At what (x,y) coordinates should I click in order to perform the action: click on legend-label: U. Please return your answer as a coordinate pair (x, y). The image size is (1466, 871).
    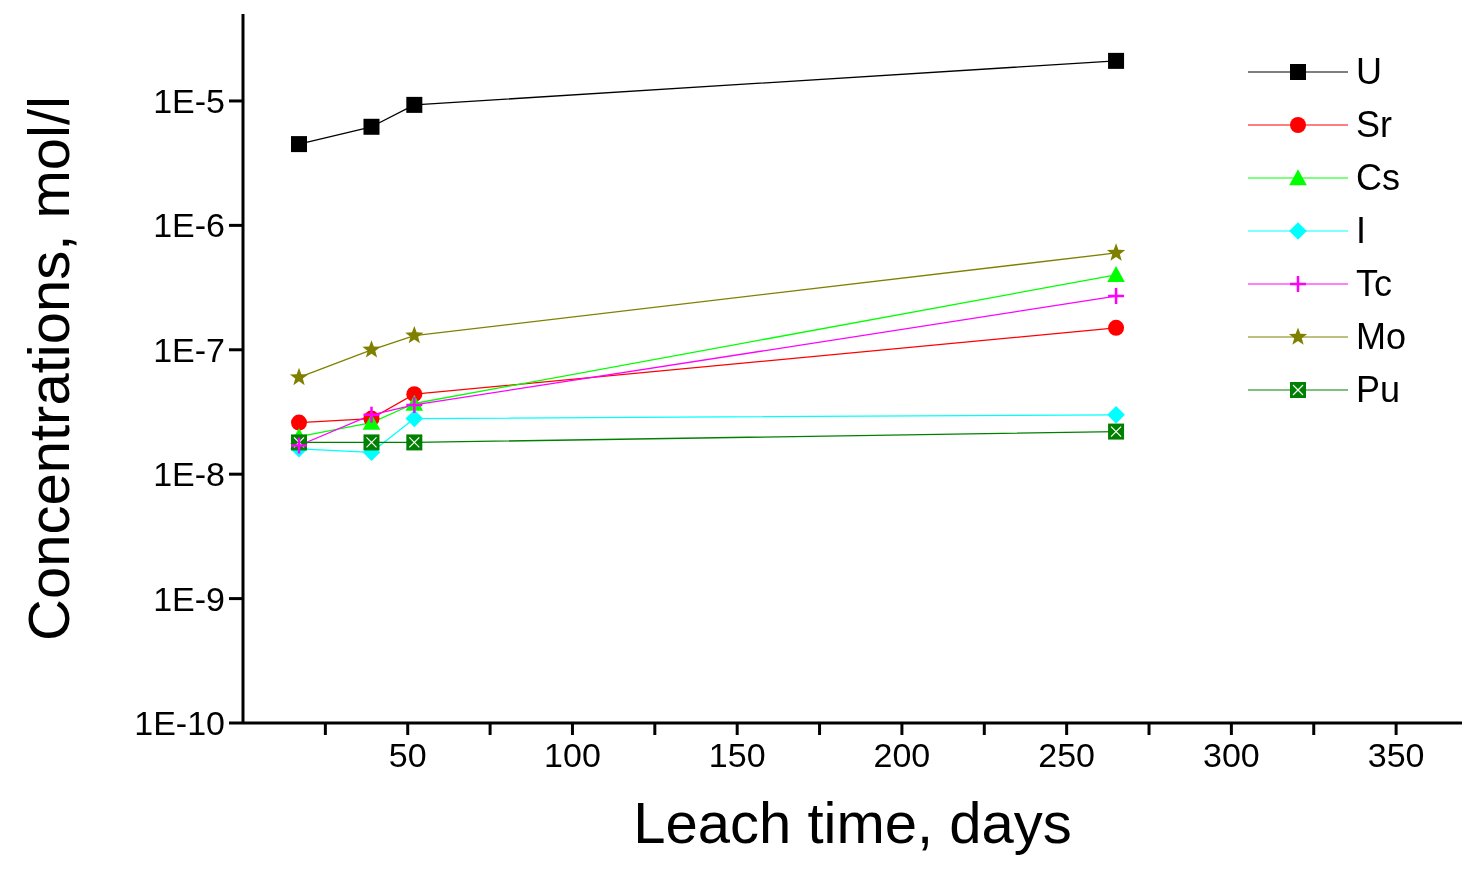
    Looking at the image, I should click on (1369, 71).